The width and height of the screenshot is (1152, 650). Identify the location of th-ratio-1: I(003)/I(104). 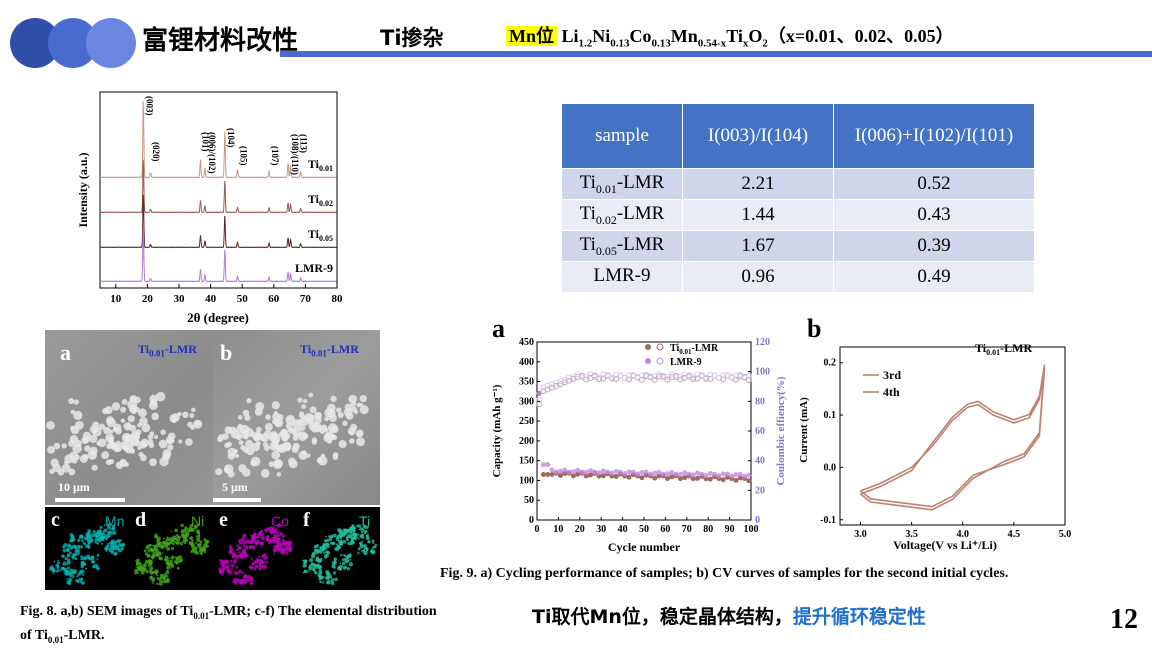
(758, 136).